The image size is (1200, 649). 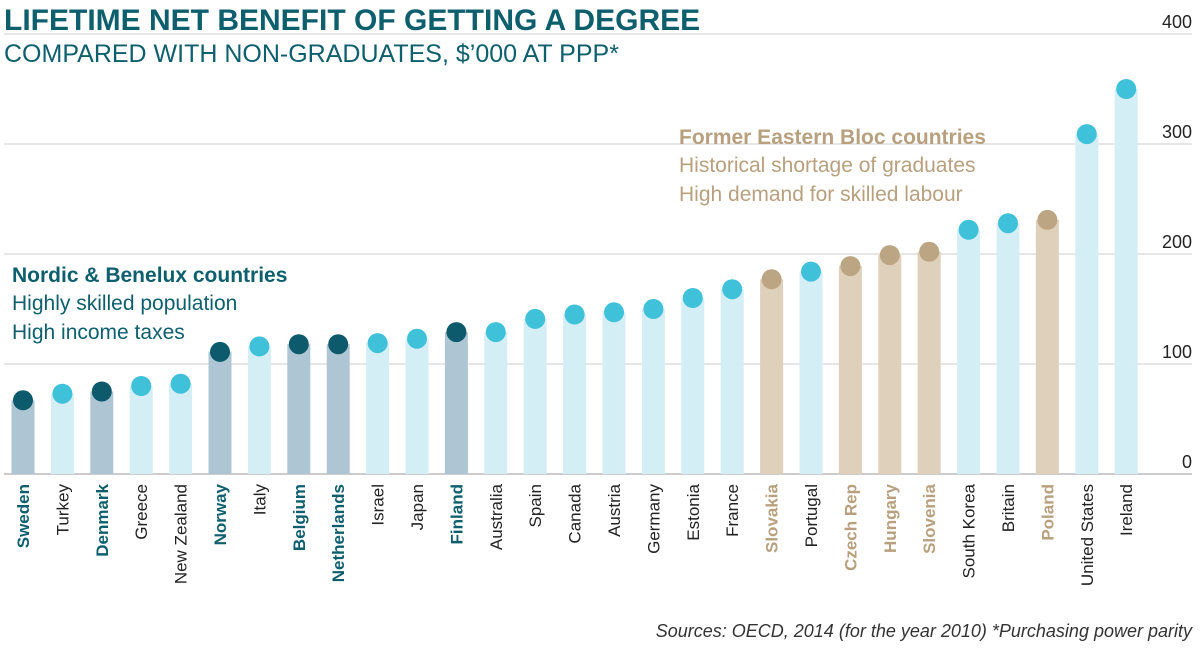 What do you see at coordinates (1126, 281) in the screenshot?
I see `bar-ireland` at bounding box center [1126, 281].